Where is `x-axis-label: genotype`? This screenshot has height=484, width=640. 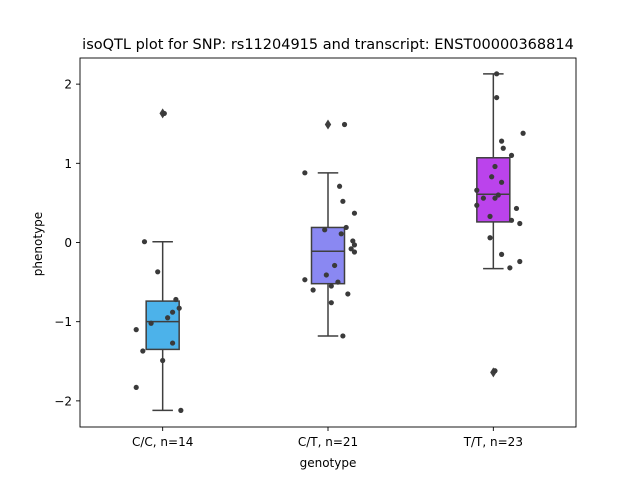 x-axis-label: genotype is located at coordinates (328, 463).